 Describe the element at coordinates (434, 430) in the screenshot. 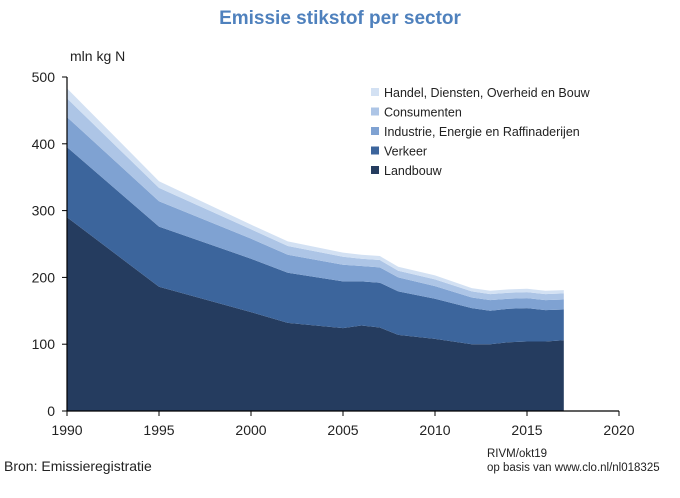

I see `x-tick-label: 2010` at that location.